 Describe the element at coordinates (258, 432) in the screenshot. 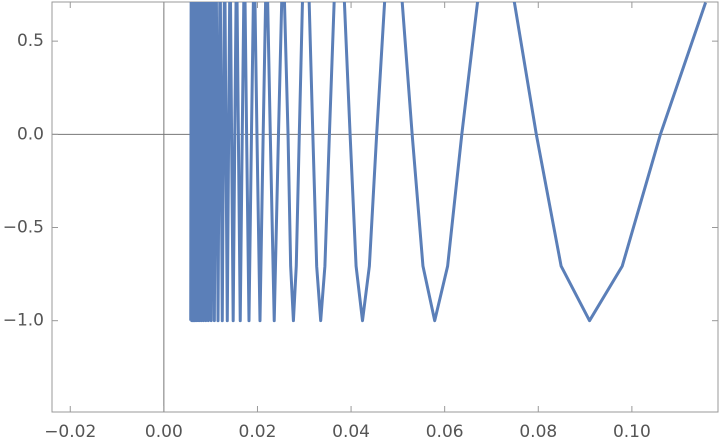

I see `x-tick-label: 0.02` at that location.